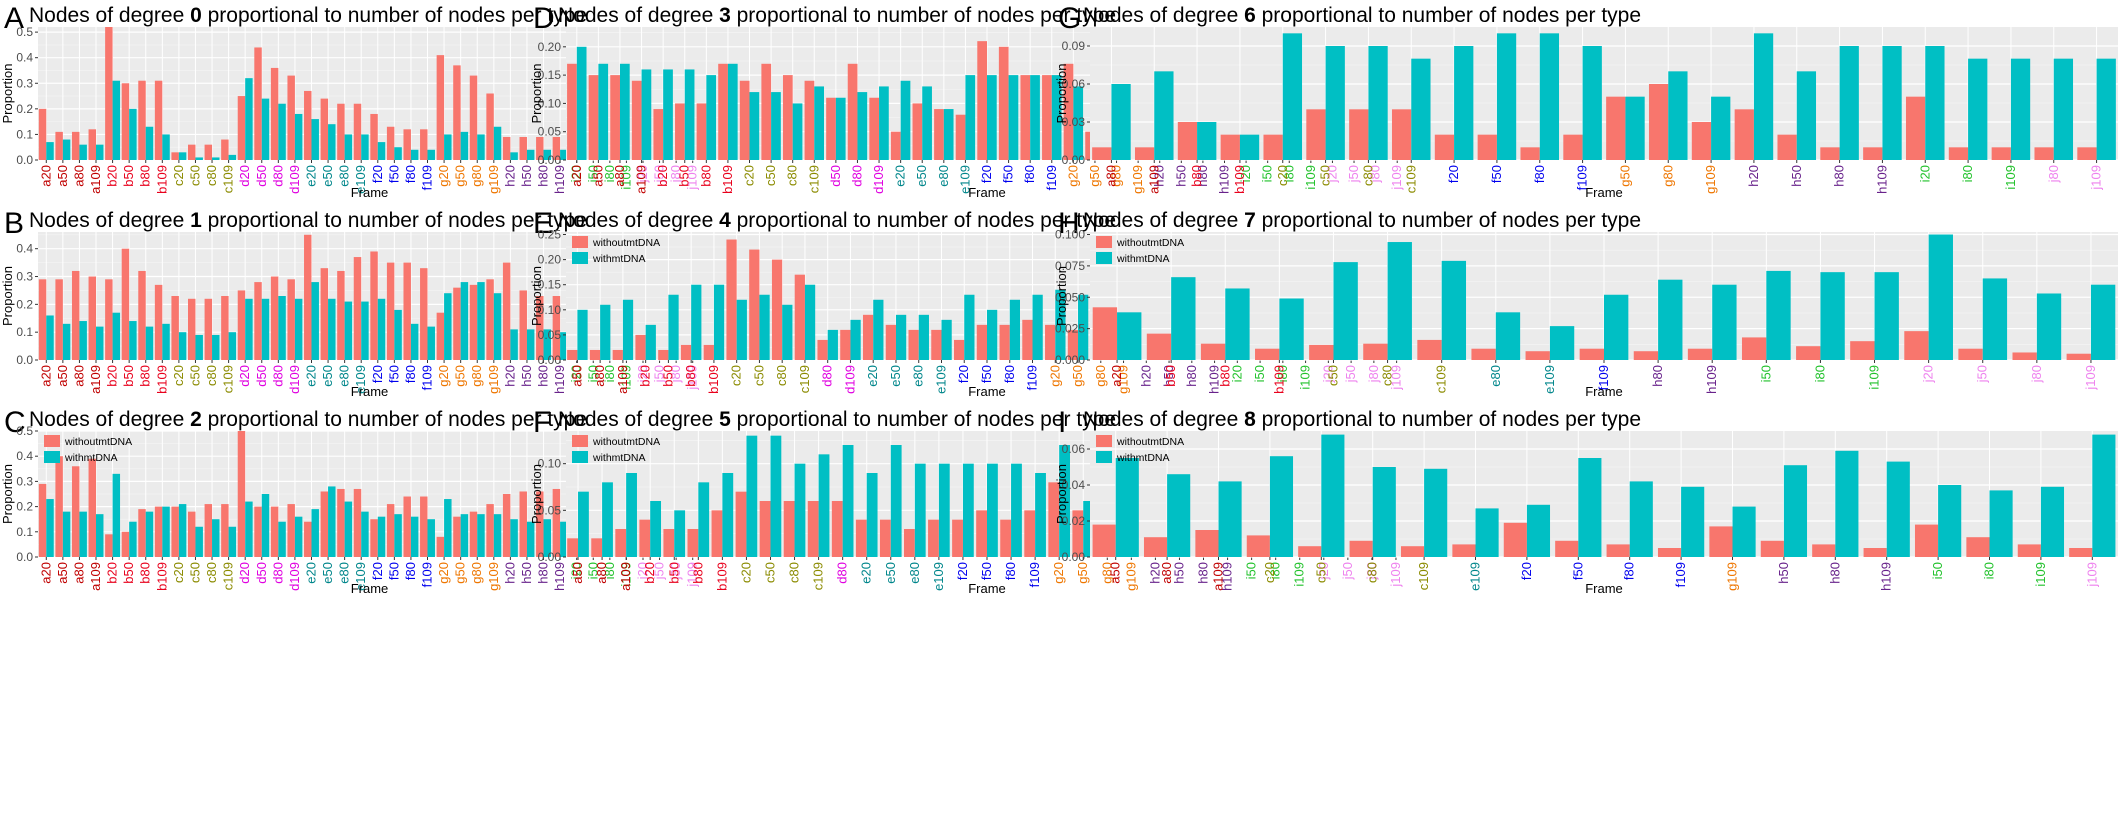 This screenshot has width=2128, height=819. What do you see at coordinates (572, 112) in the screenshot?
I see `bar-withoutmtDNA-a20` at bounding box center [572, 112].